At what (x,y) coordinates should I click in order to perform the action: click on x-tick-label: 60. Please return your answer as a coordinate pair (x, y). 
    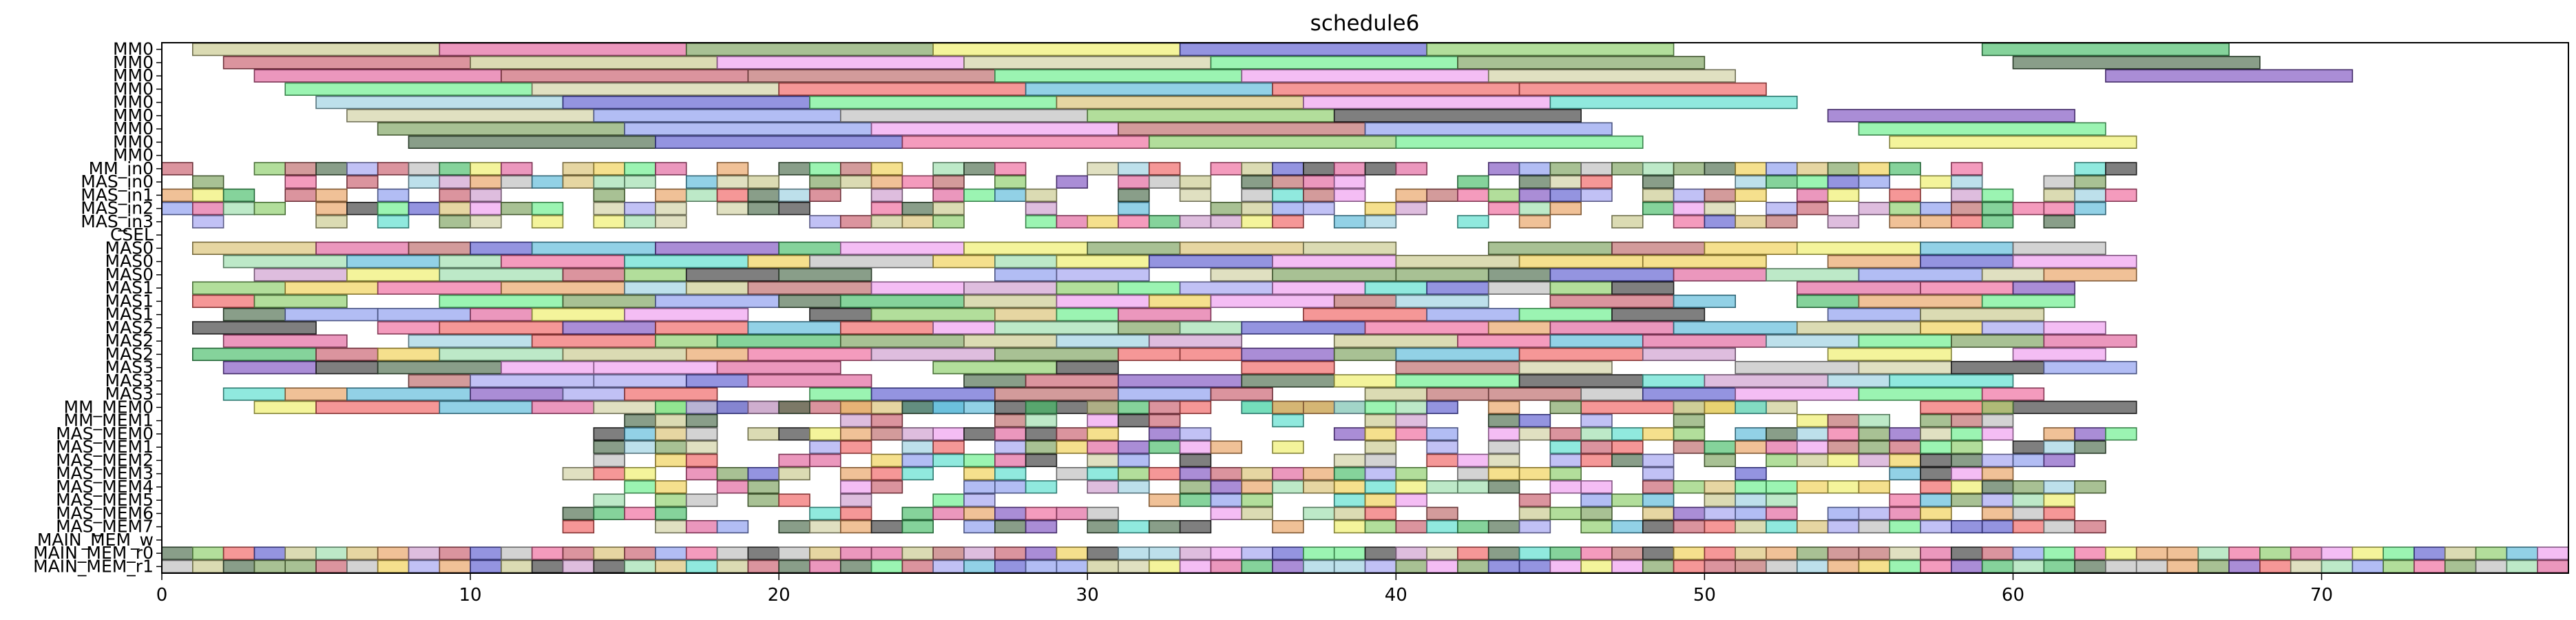
    Looking at the image, I should click on (2013, 595).